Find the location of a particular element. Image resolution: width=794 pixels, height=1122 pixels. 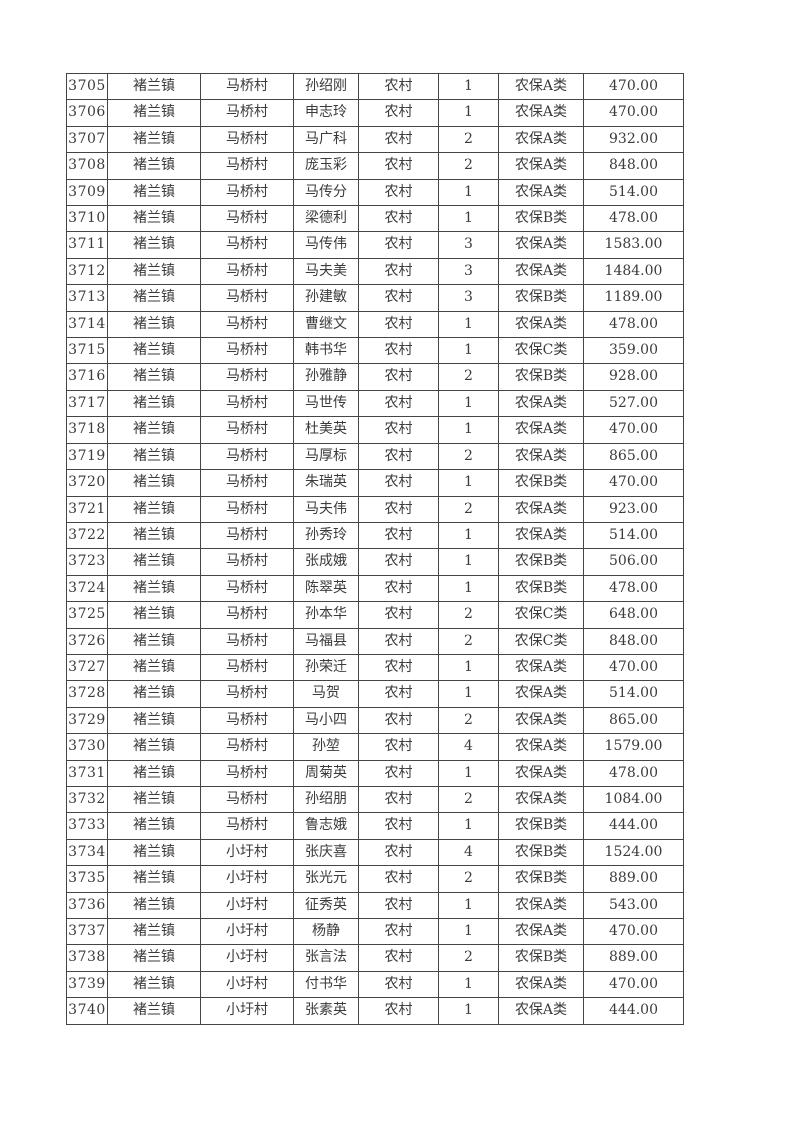

cell-amount: 1189.00 is located at coordinates (633, 298).